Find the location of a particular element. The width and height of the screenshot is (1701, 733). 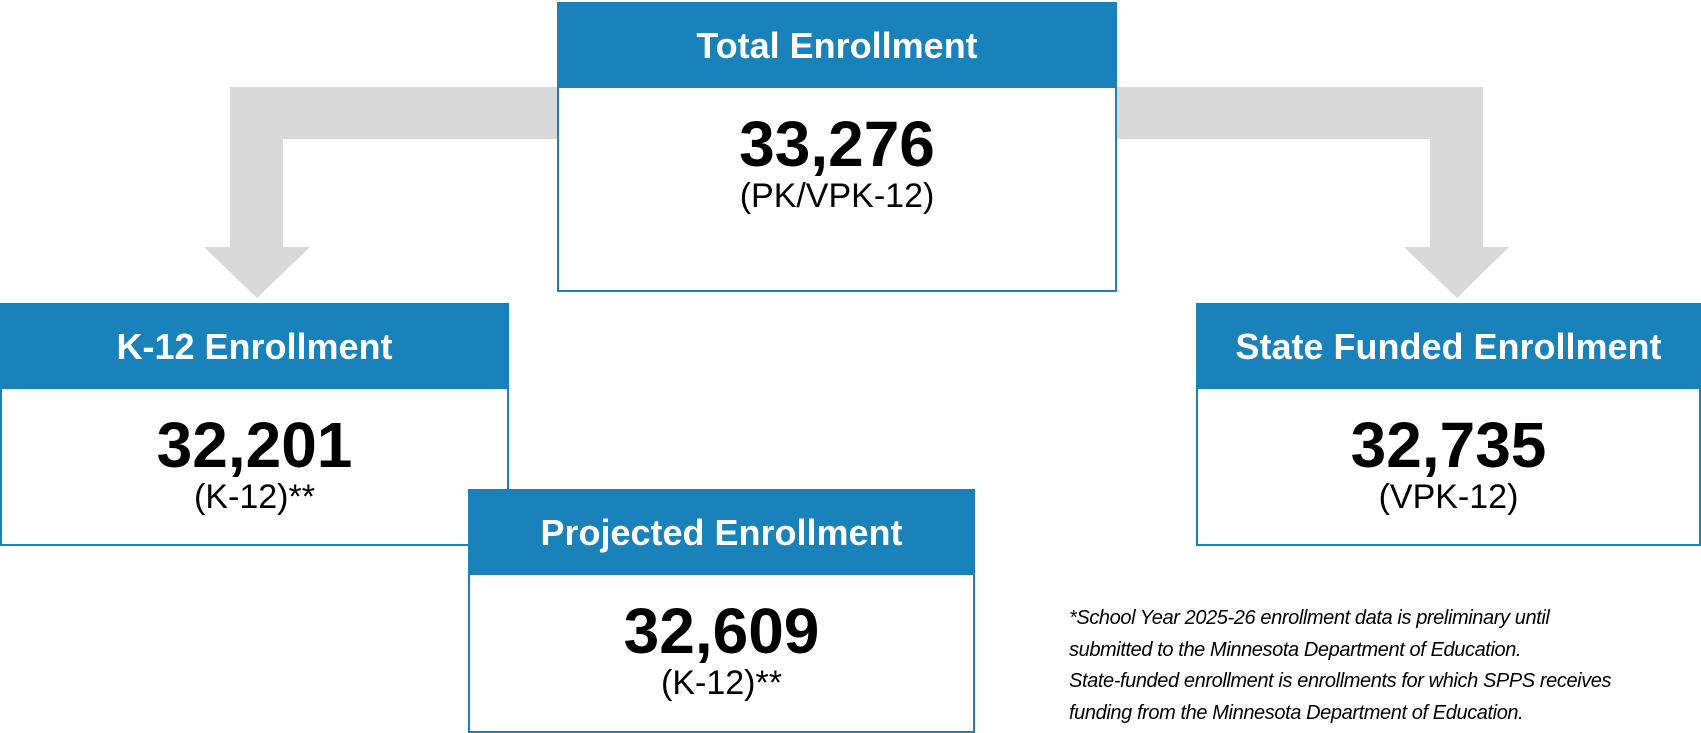

box-value: 32,735 is located at coordinates (1448, 445).